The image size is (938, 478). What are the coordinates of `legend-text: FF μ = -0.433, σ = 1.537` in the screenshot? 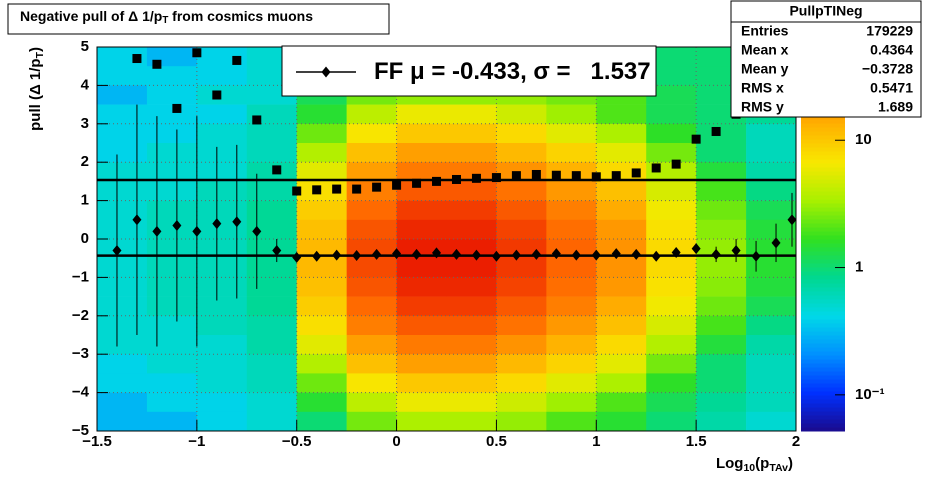 It's located at (512, 71).